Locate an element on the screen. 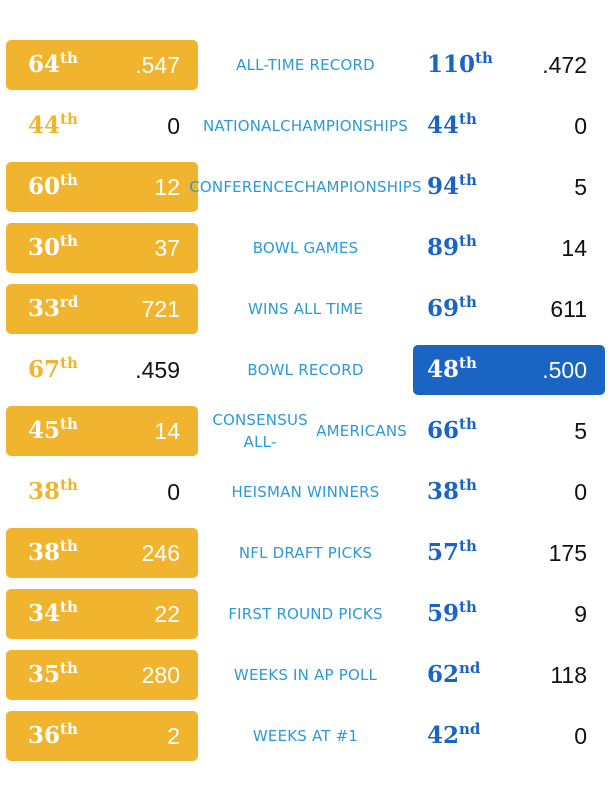 The height and width of the screenshot is (800, 611). left-rank: 30th is located at coordinates (53, 248).